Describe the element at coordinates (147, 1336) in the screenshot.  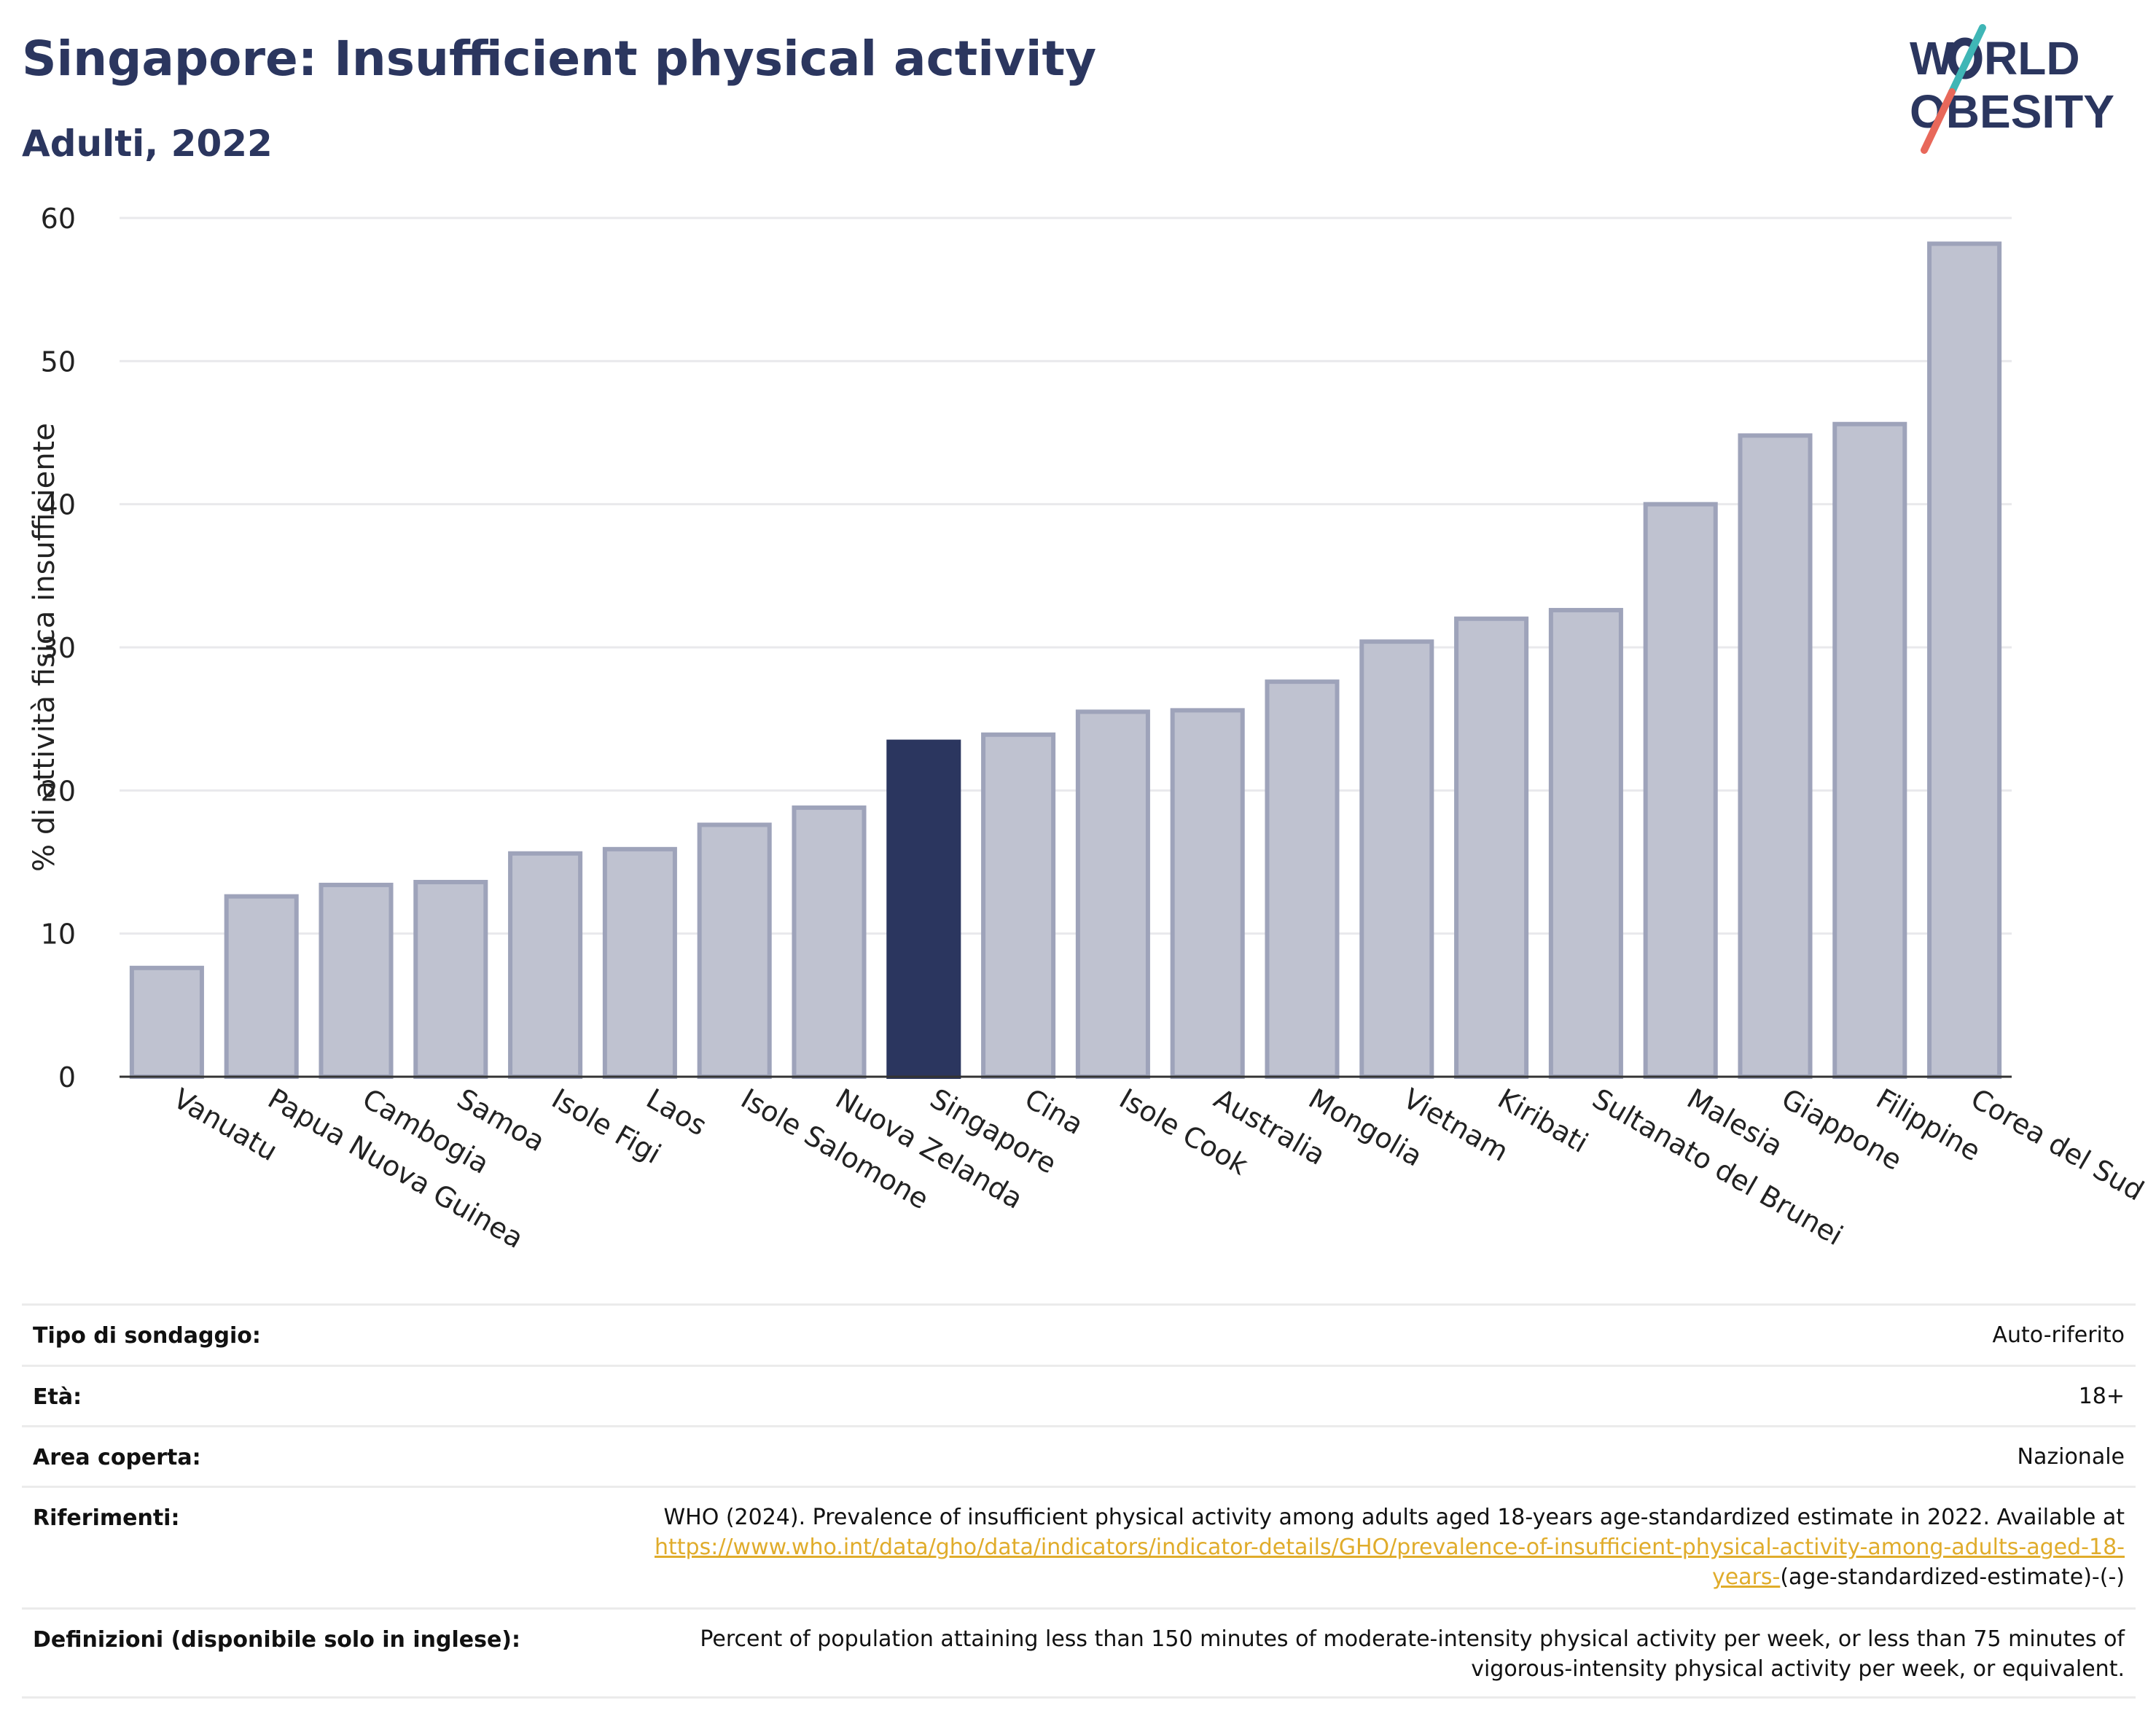
I see `meta-label: Tipo di sondaggio:` at that location.